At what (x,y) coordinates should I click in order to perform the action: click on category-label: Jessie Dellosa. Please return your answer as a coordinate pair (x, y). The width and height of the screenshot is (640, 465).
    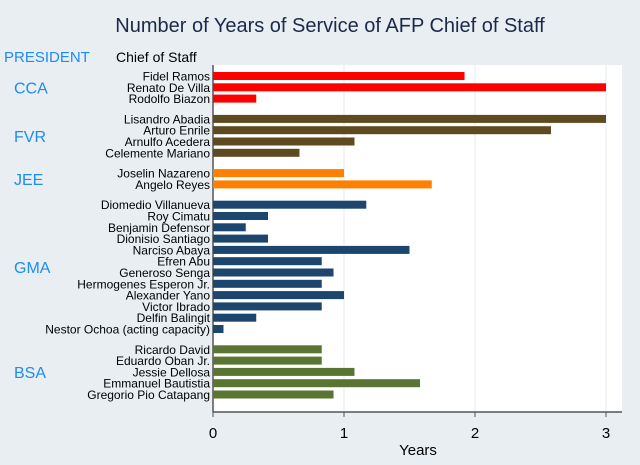
    Looking at the image, I should click on (172, 372).